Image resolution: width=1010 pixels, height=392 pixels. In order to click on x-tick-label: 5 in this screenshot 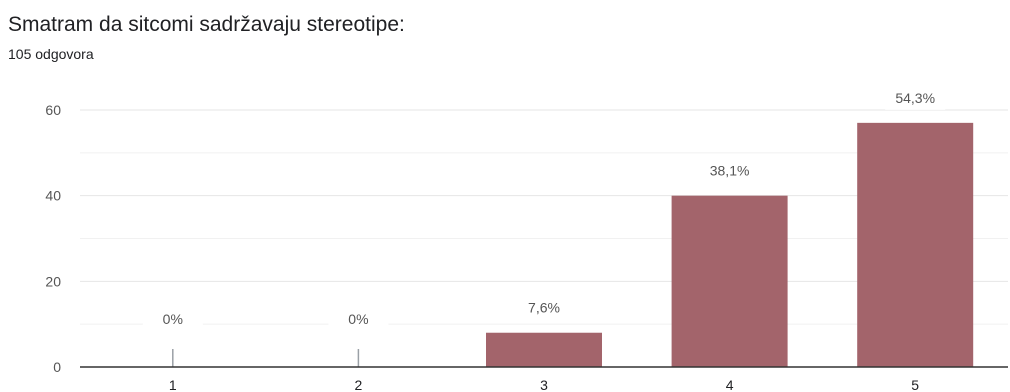, I will do `click(915, 384)`.